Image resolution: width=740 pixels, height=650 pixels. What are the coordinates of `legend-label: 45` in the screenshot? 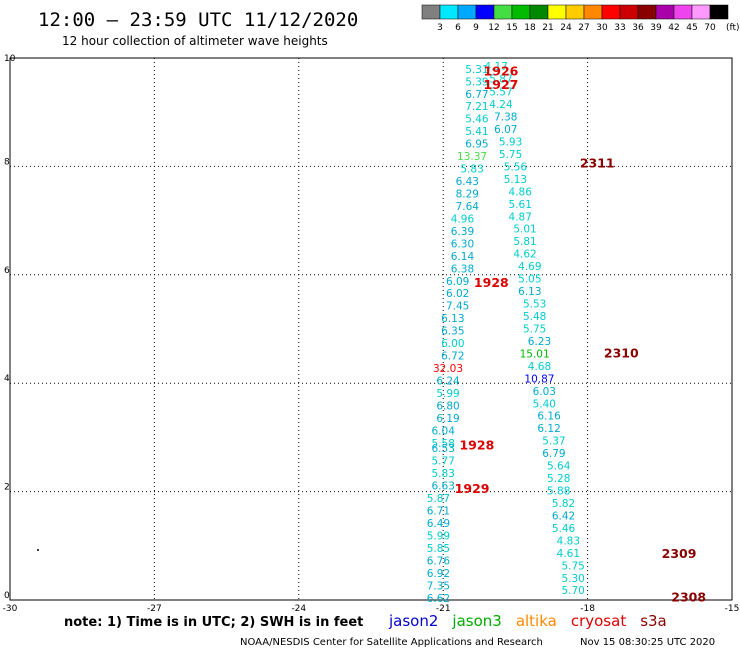 It's located at (691, 28).